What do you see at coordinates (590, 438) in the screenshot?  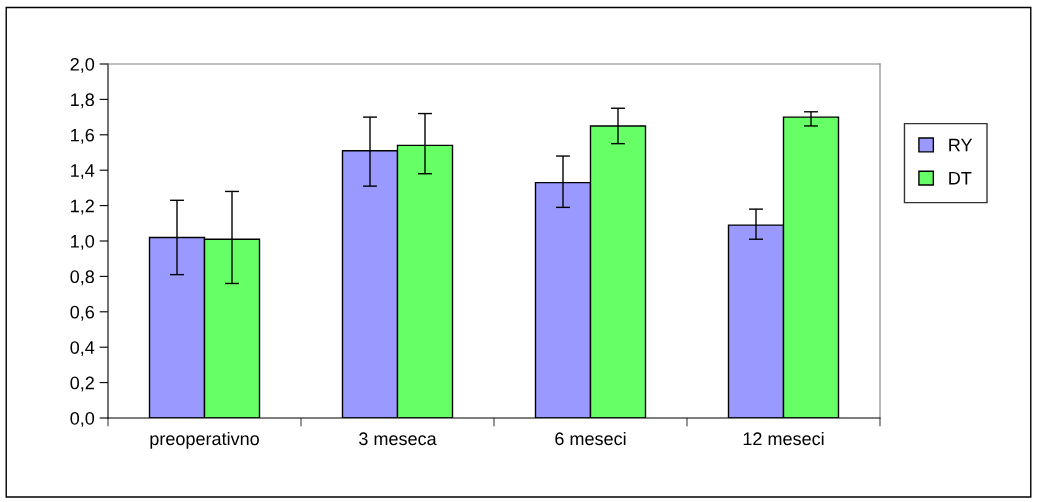 I see `x-tick-label: 6 meseci` at bounding box center [590, 438].